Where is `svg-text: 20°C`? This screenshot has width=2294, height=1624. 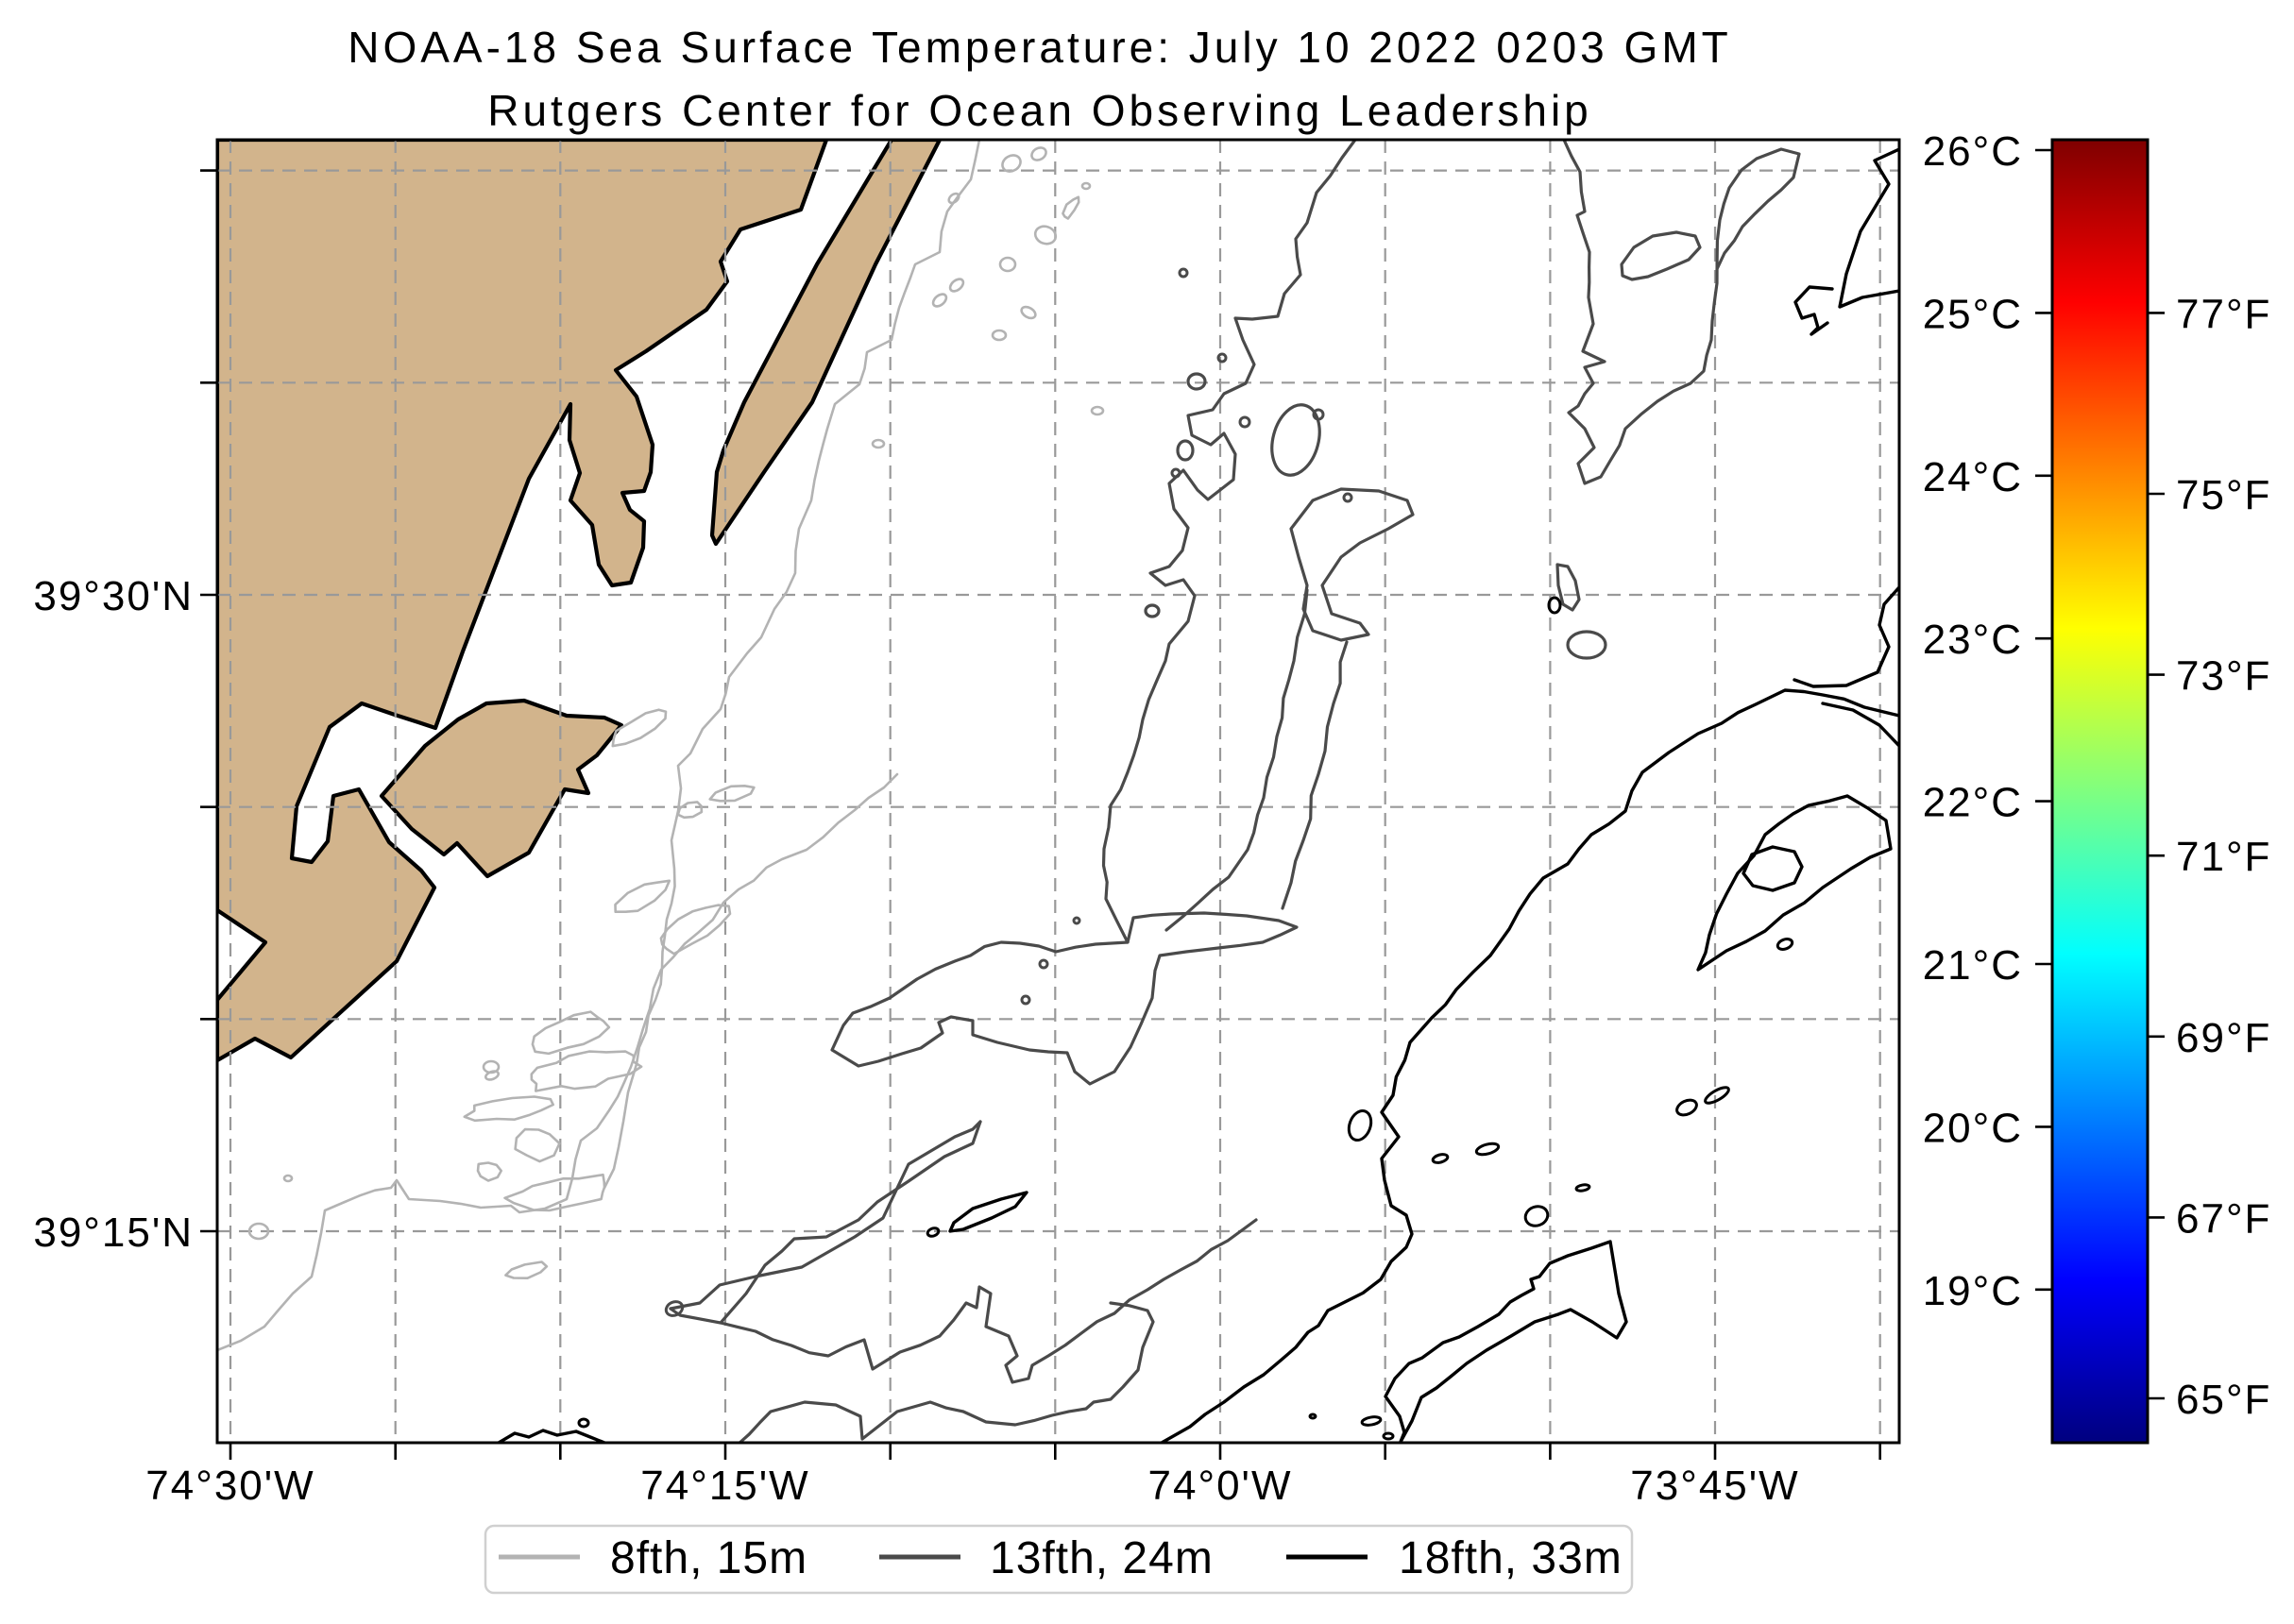
svg-text: 20°C is located at coordinates (1973, 1128).